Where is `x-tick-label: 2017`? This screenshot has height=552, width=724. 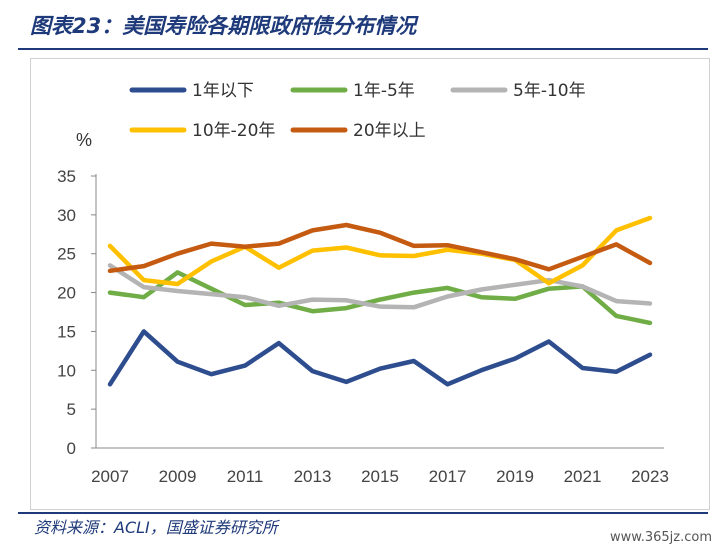
x-tick-label: 2017 is located at coordinates (448, 476).